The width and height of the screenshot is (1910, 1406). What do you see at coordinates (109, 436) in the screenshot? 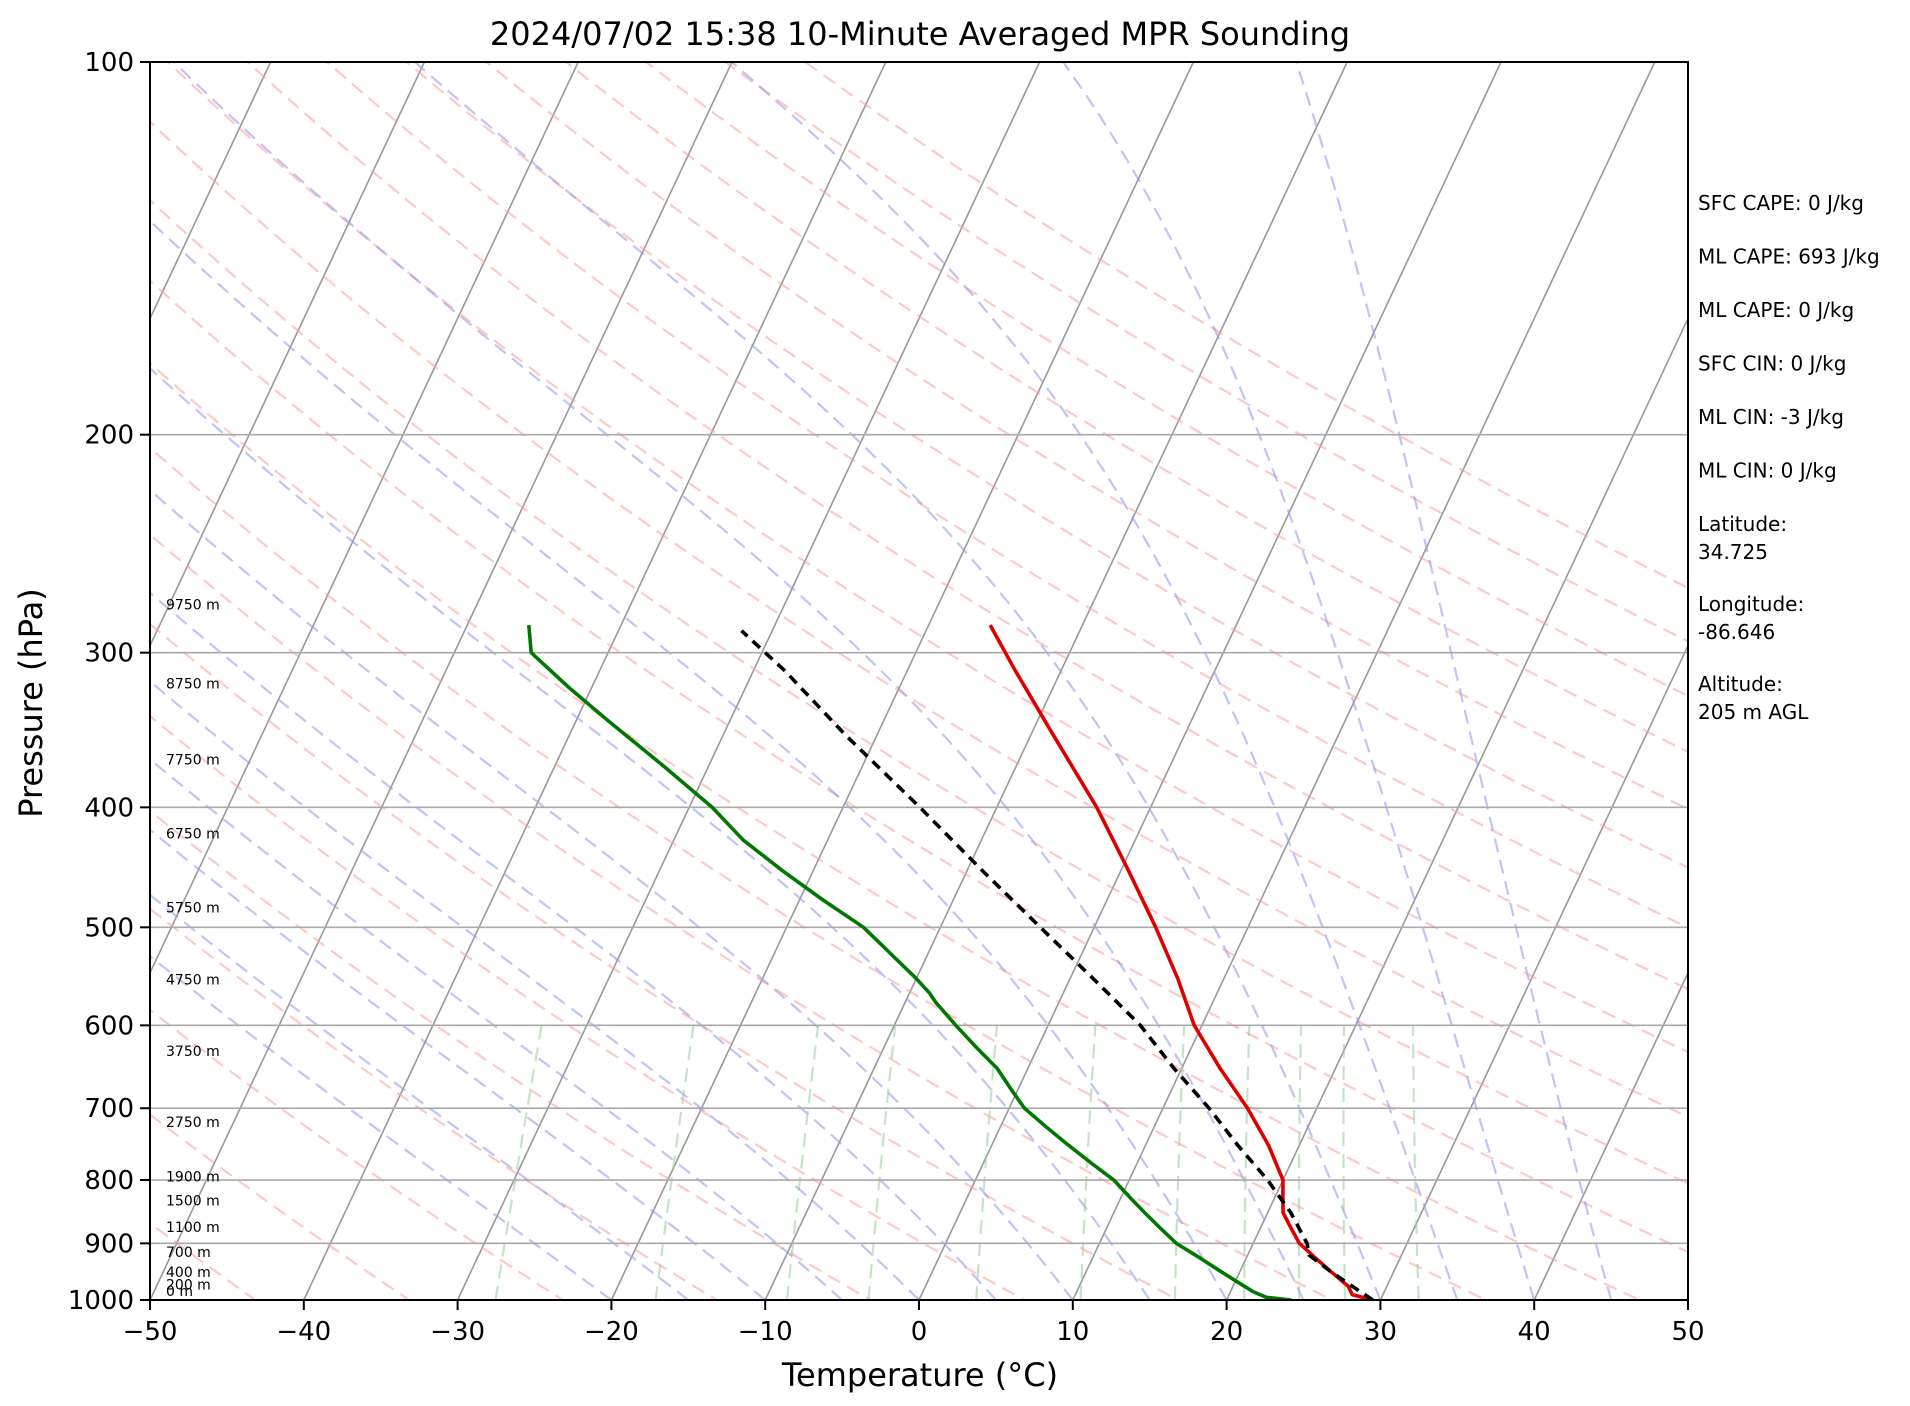
I see `y-tick-label: 200` at bounding box center [109, 436].